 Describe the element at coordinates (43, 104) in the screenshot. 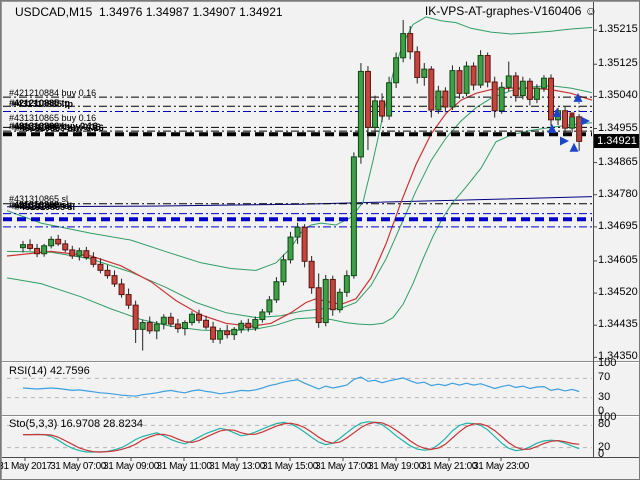

I see `order-label: #431310865 tp` at that location.